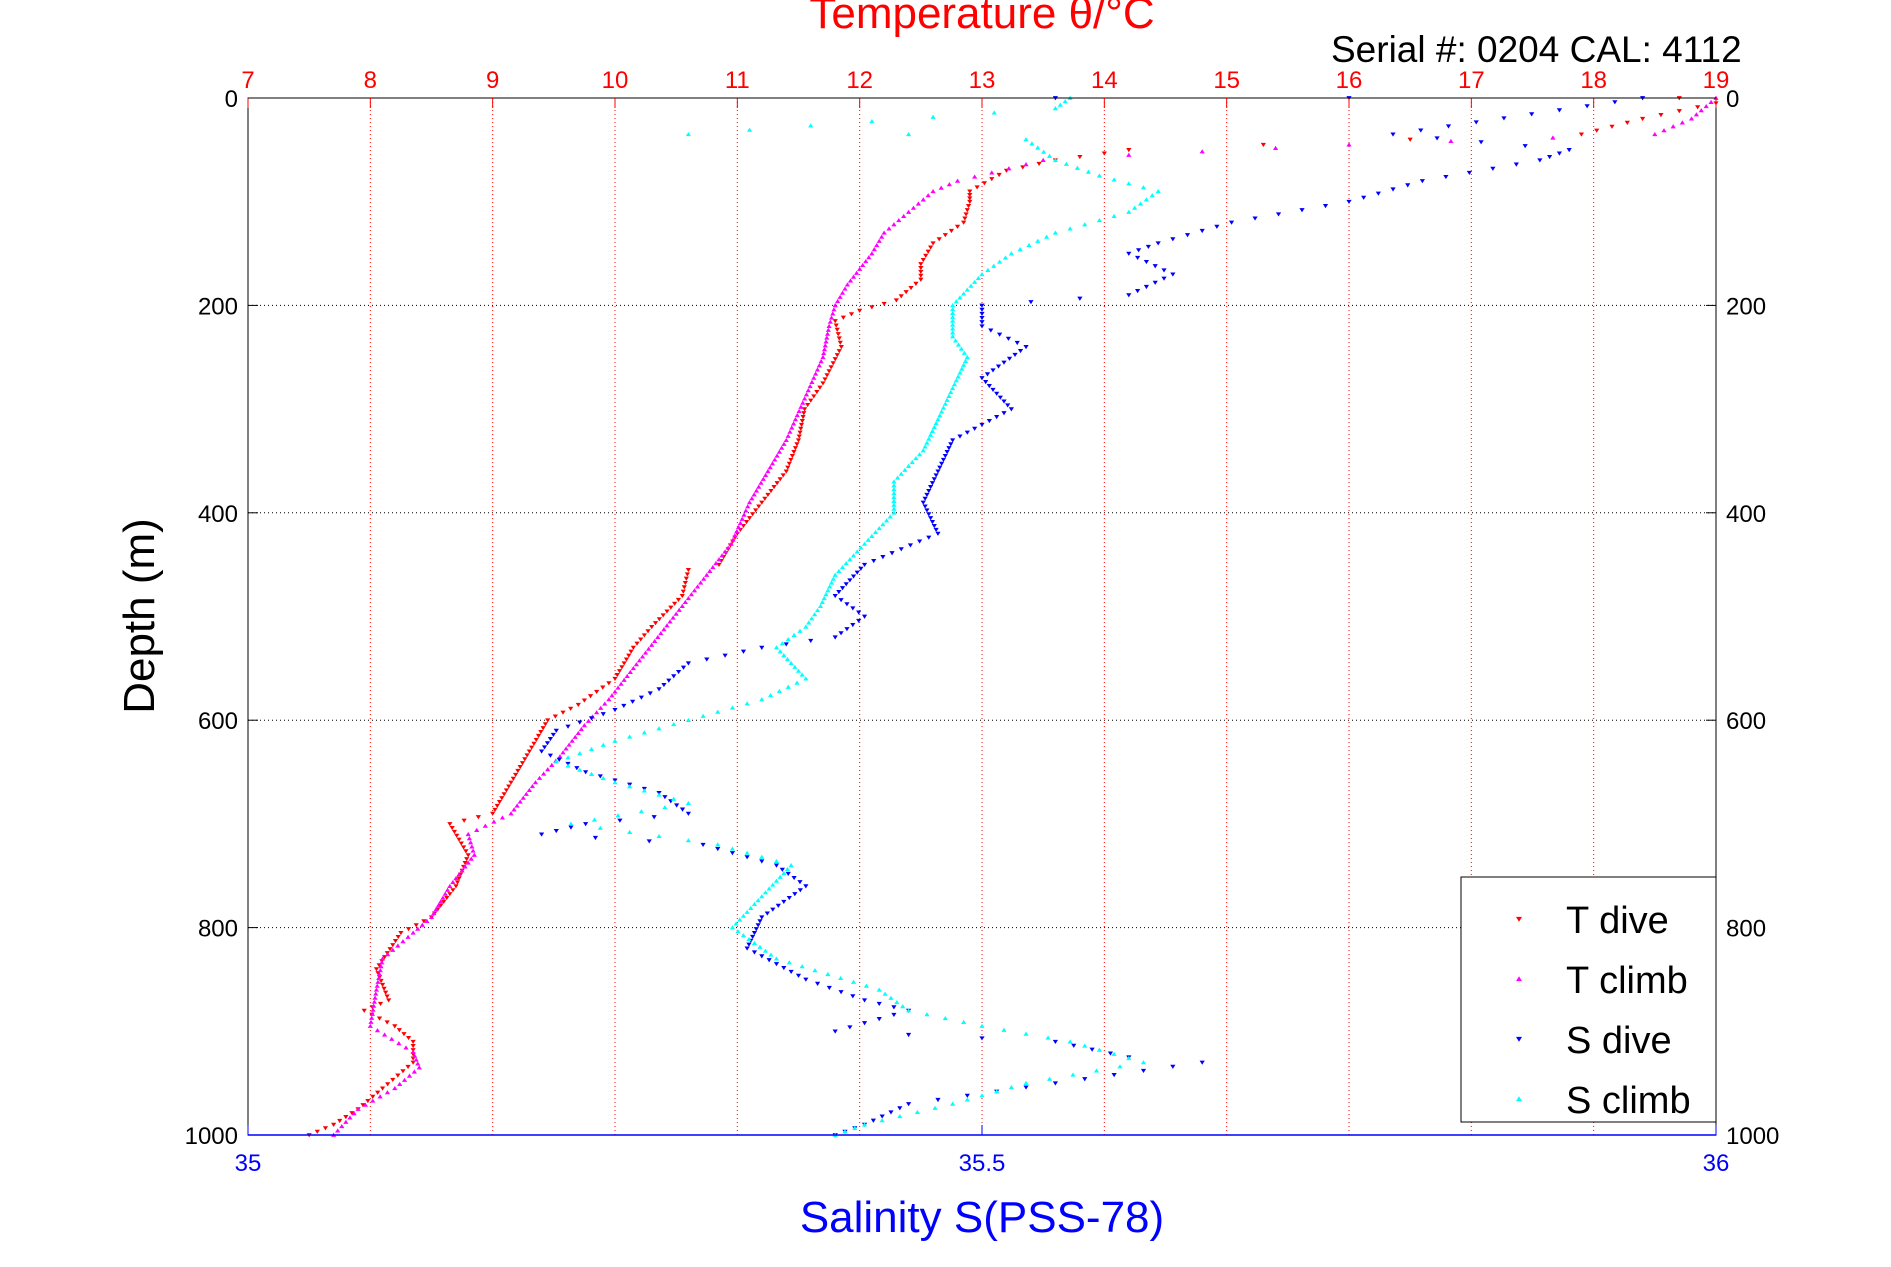 The image size is (1891, 1267). I want to click on temperature-tick-label: 10, so click(615, 80).